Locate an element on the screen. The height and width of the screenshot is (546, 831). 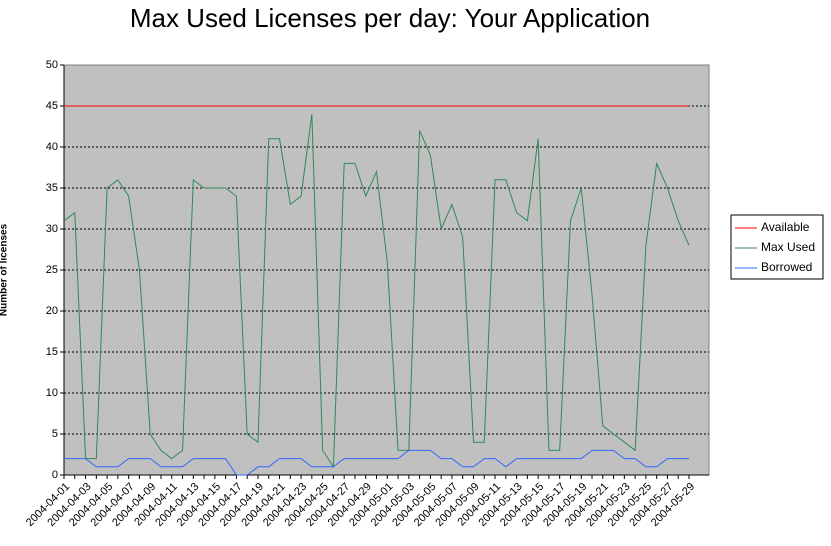
y-tick-label: 45 is located at coordinates (52, 106).